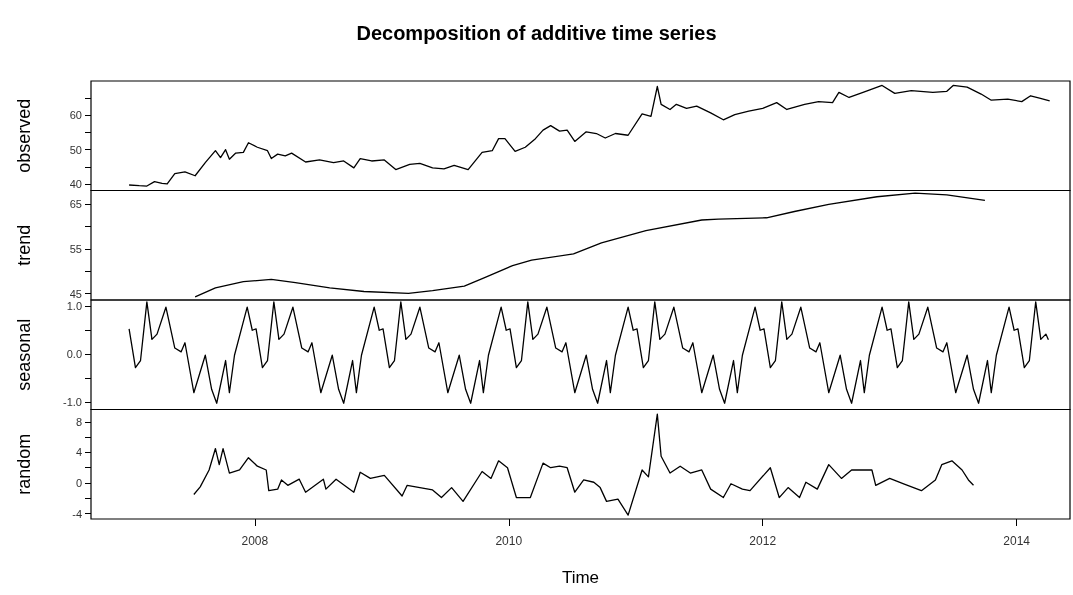 The image size is (1073, 595). Describe the element at coordinates (75, 149) in the screenshot. I see `y-tick-label: 50` at that location.